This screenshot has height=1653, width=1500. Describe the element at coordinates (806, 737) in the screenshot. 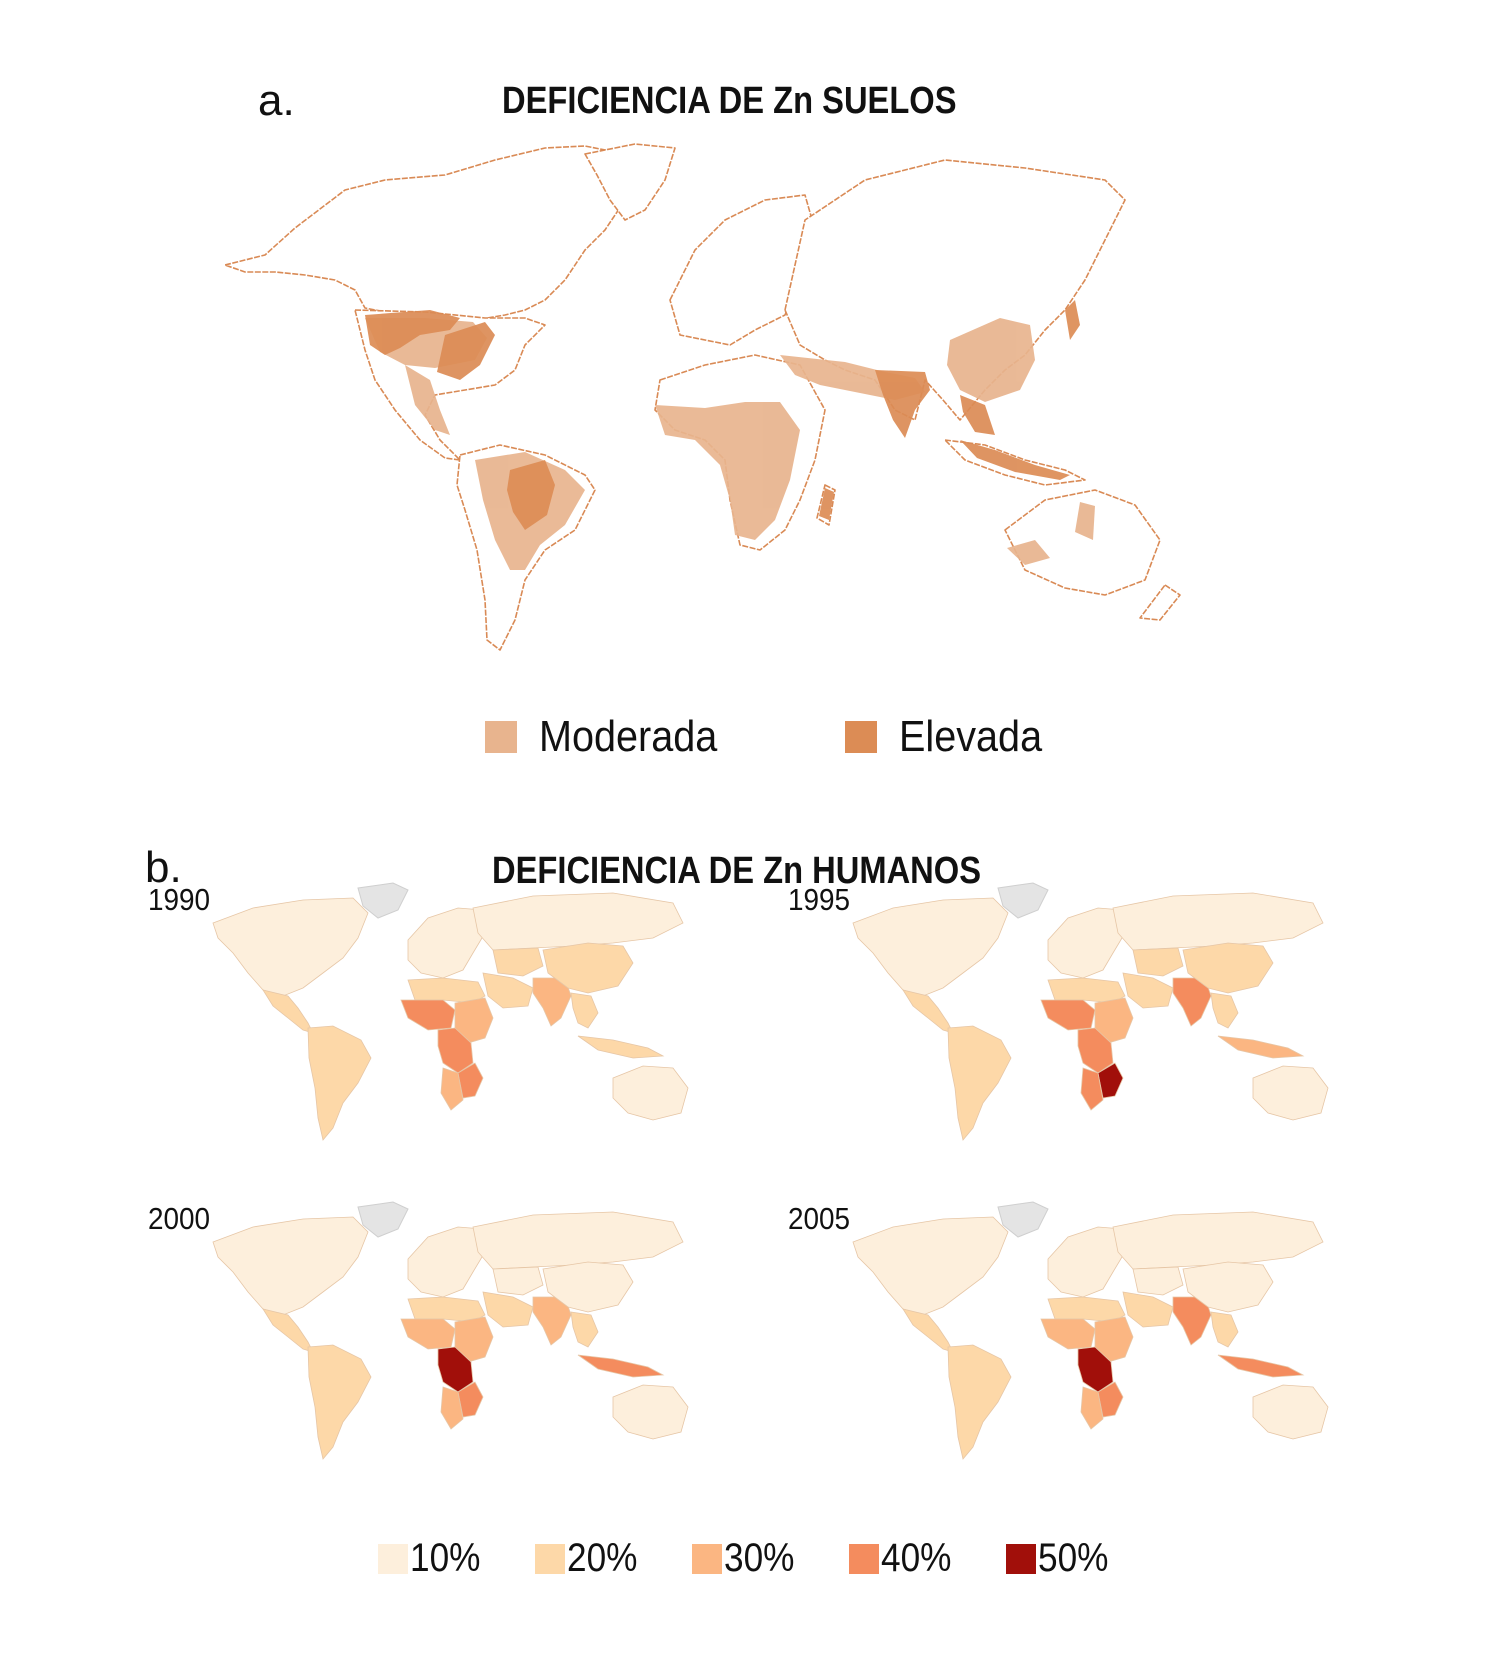

I see `panel-a-legend: Moderada Elevada` at that location.